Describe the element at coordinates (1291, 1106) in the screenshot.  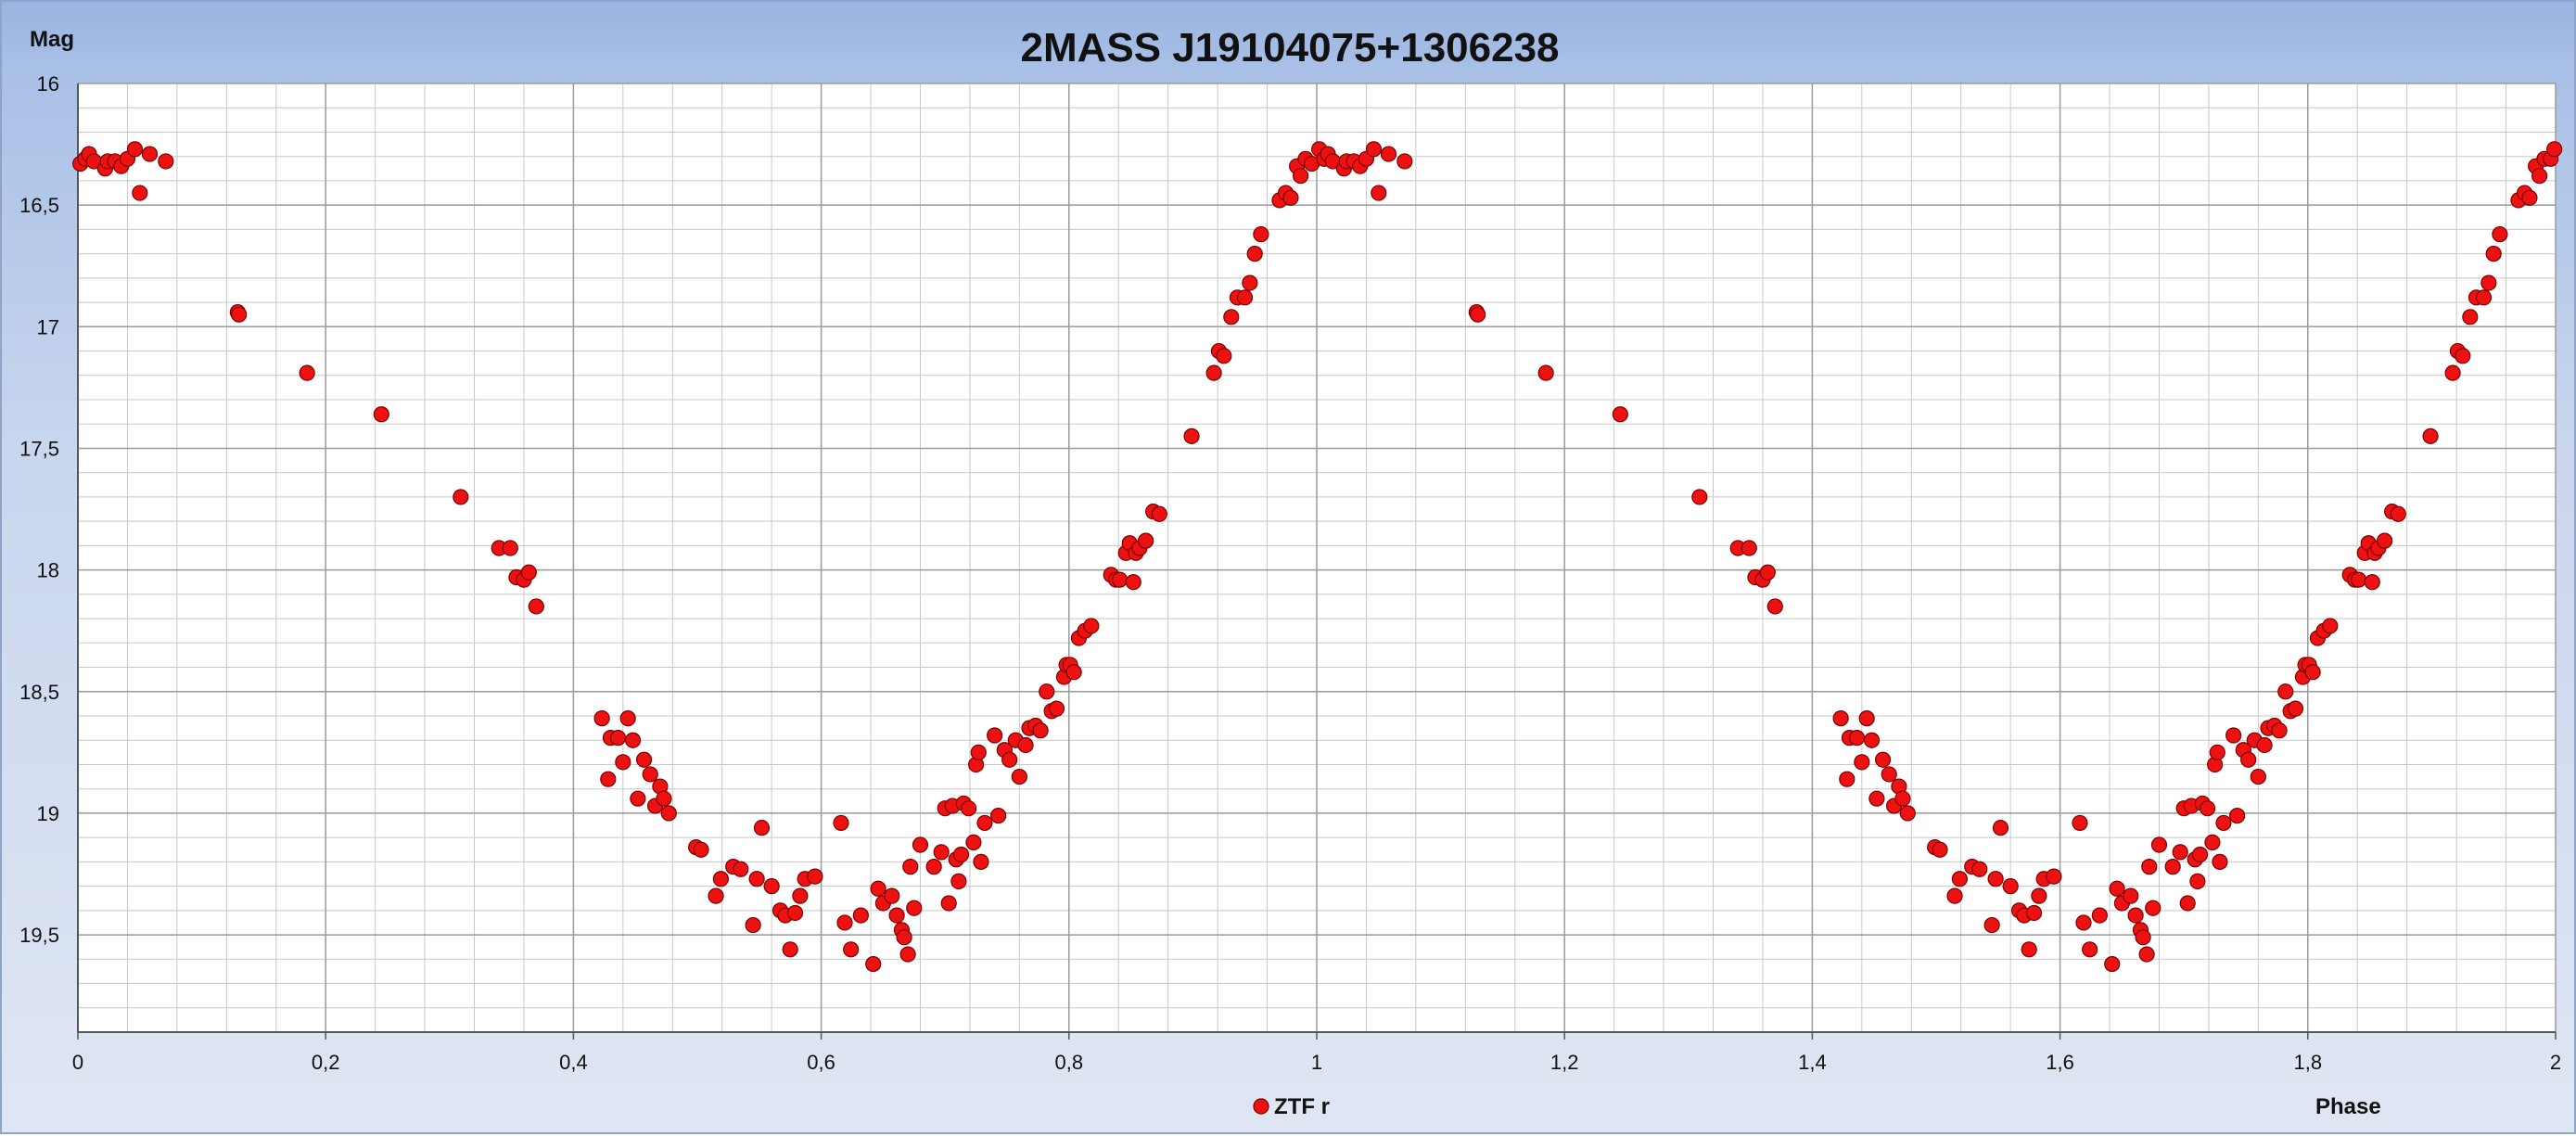
I see `legend: ZTF r` at that location.